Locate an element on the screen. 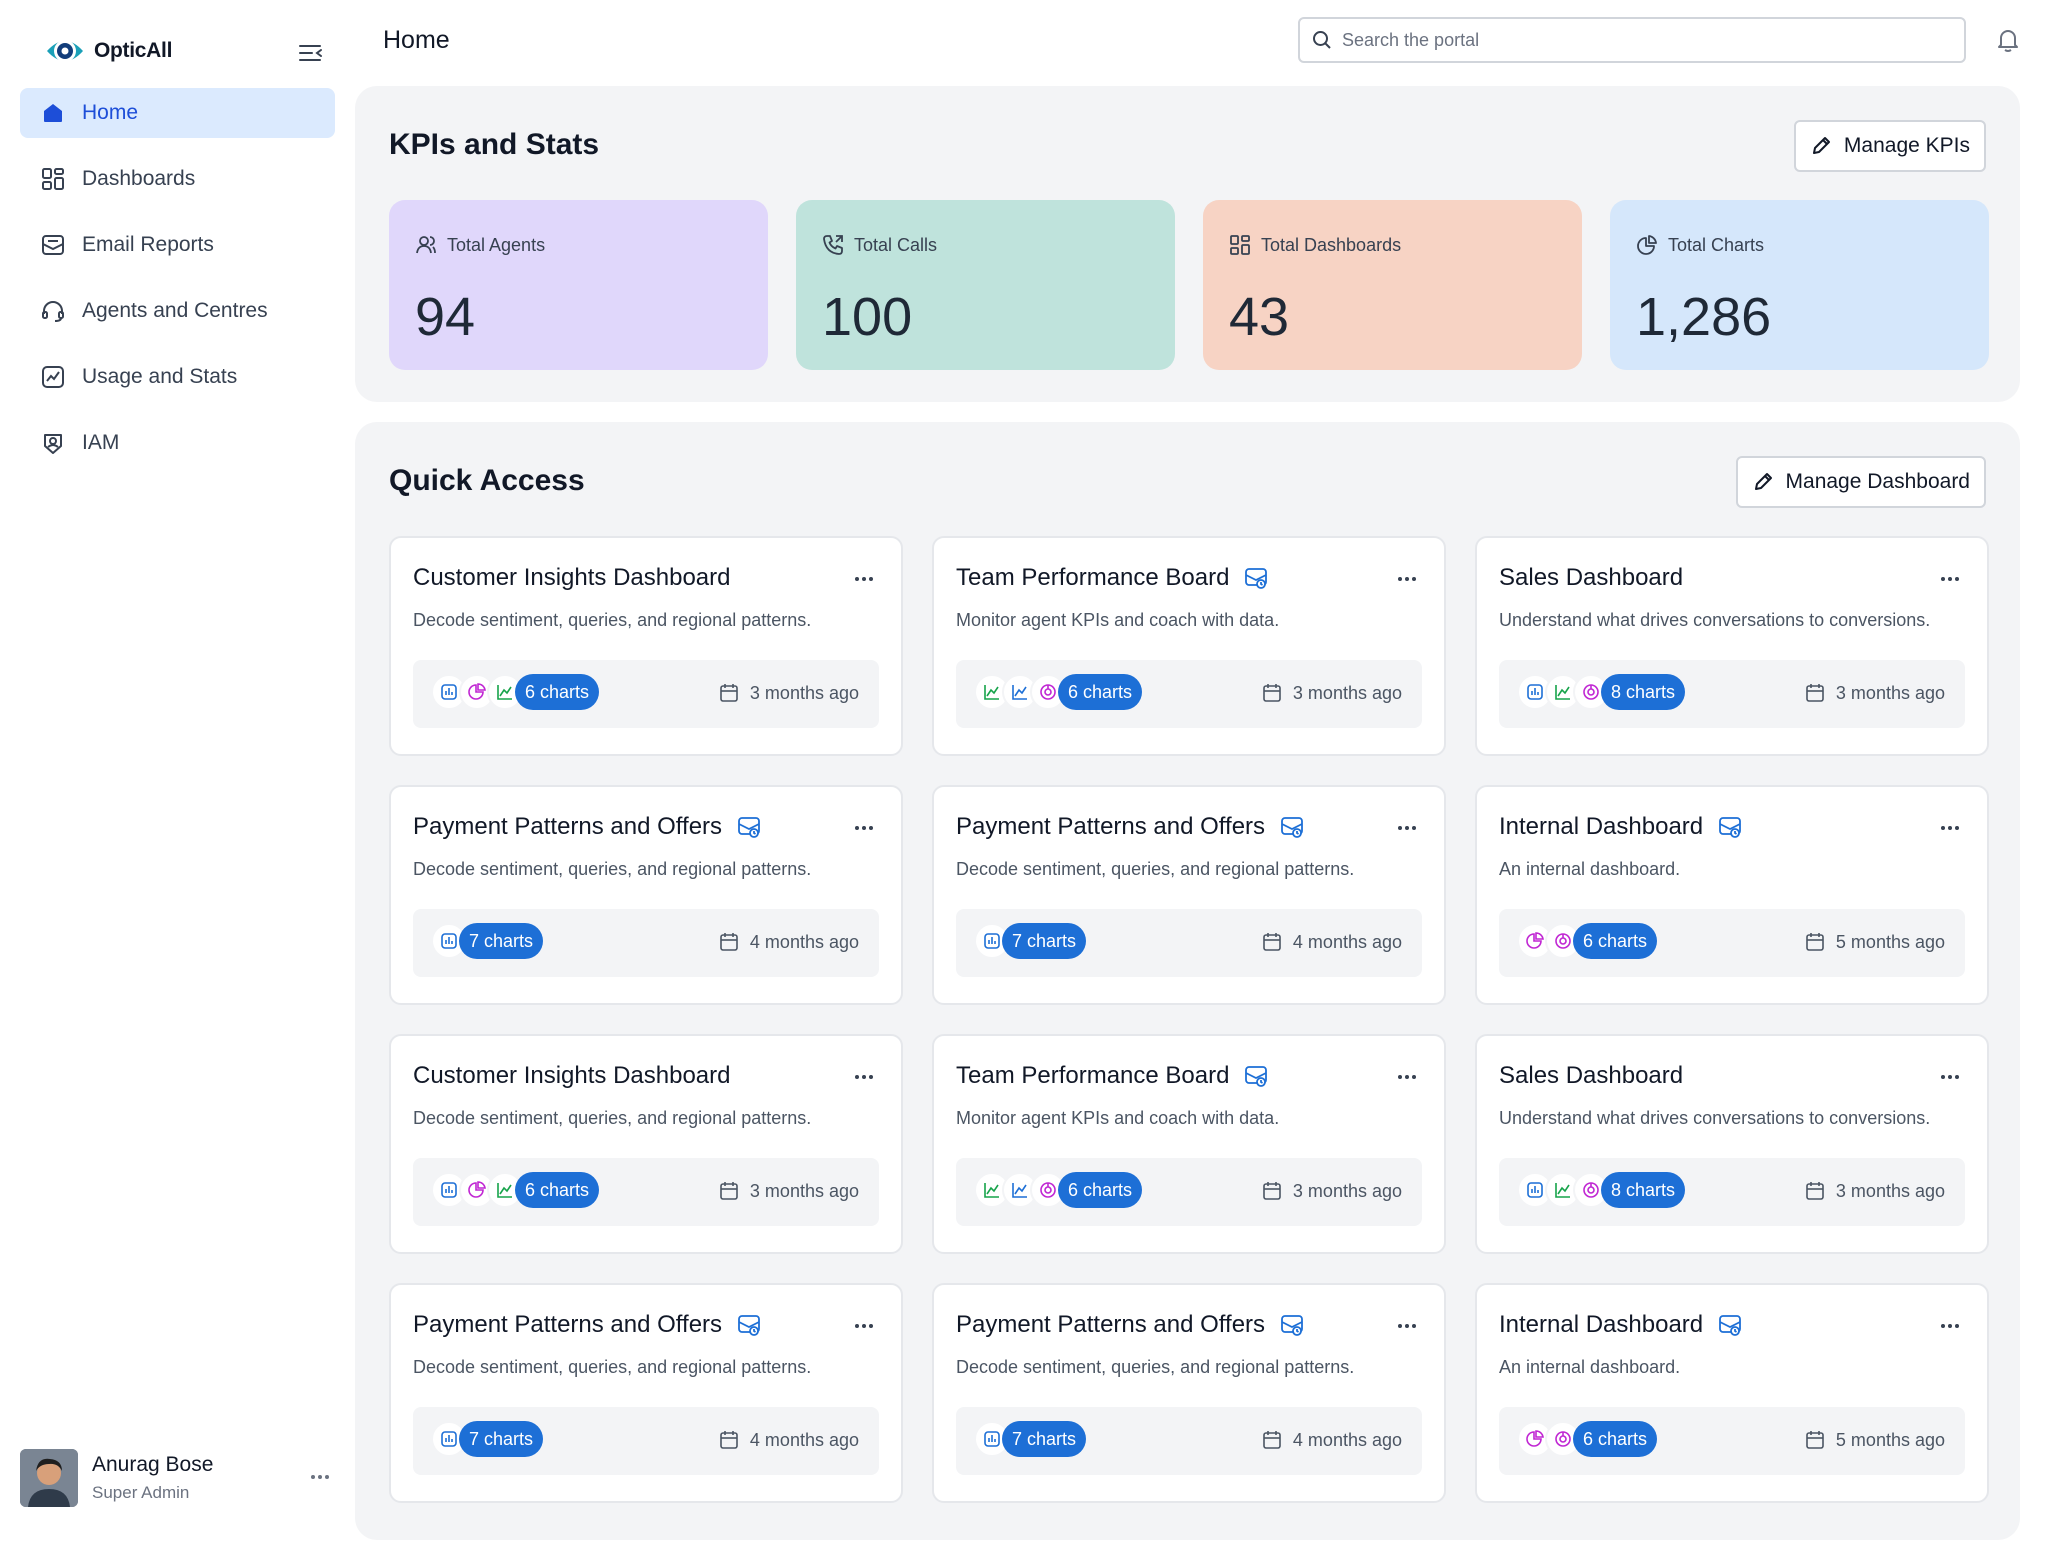 This screenshot has width=2048, height=1564. chart-type-chip is located at coordinates (1048, 692).